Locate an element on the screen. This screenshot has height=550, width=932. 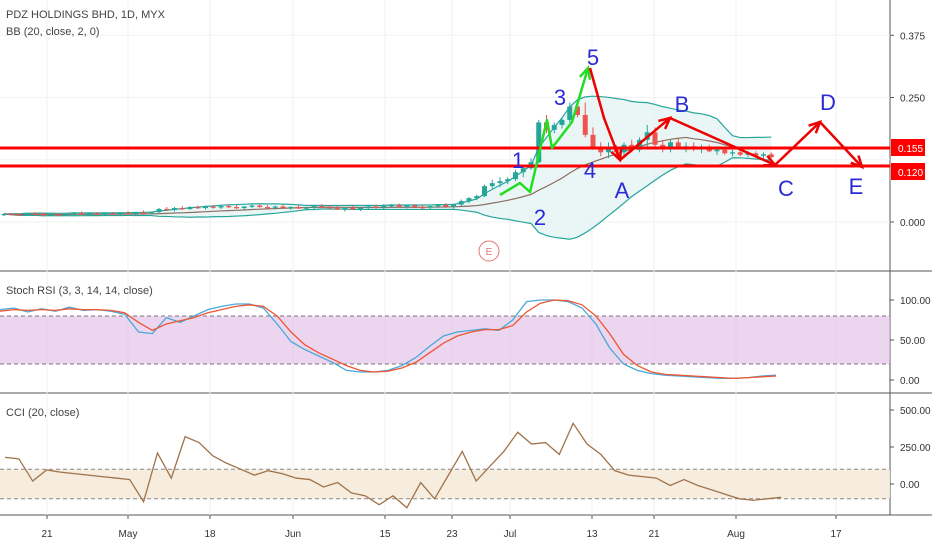
price-tag-label: 0.155 is located at coordinates (910, 149).